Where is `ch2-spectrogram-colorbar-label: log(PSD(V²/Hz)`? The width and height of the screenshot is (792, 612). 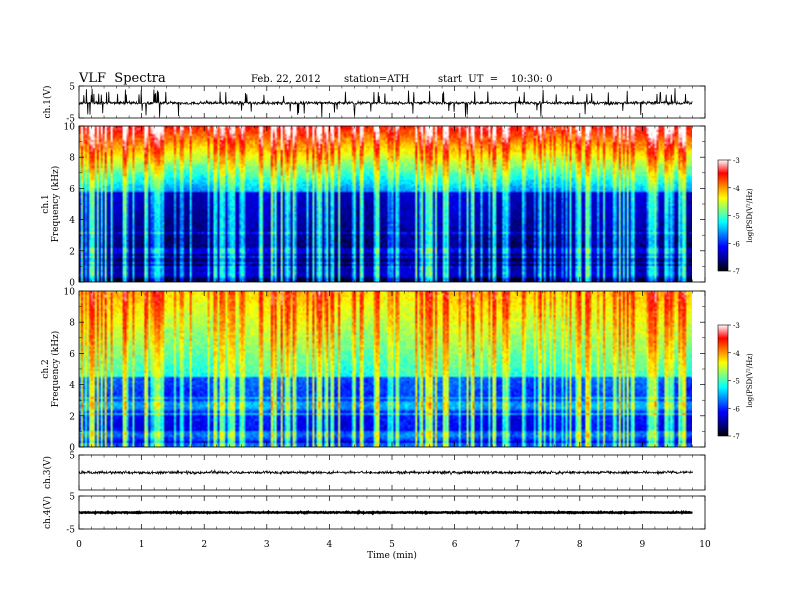
ch2-spectrogram-colorbar-label: log(PSD(V²/Hz) is located at coordinates (750, 380).